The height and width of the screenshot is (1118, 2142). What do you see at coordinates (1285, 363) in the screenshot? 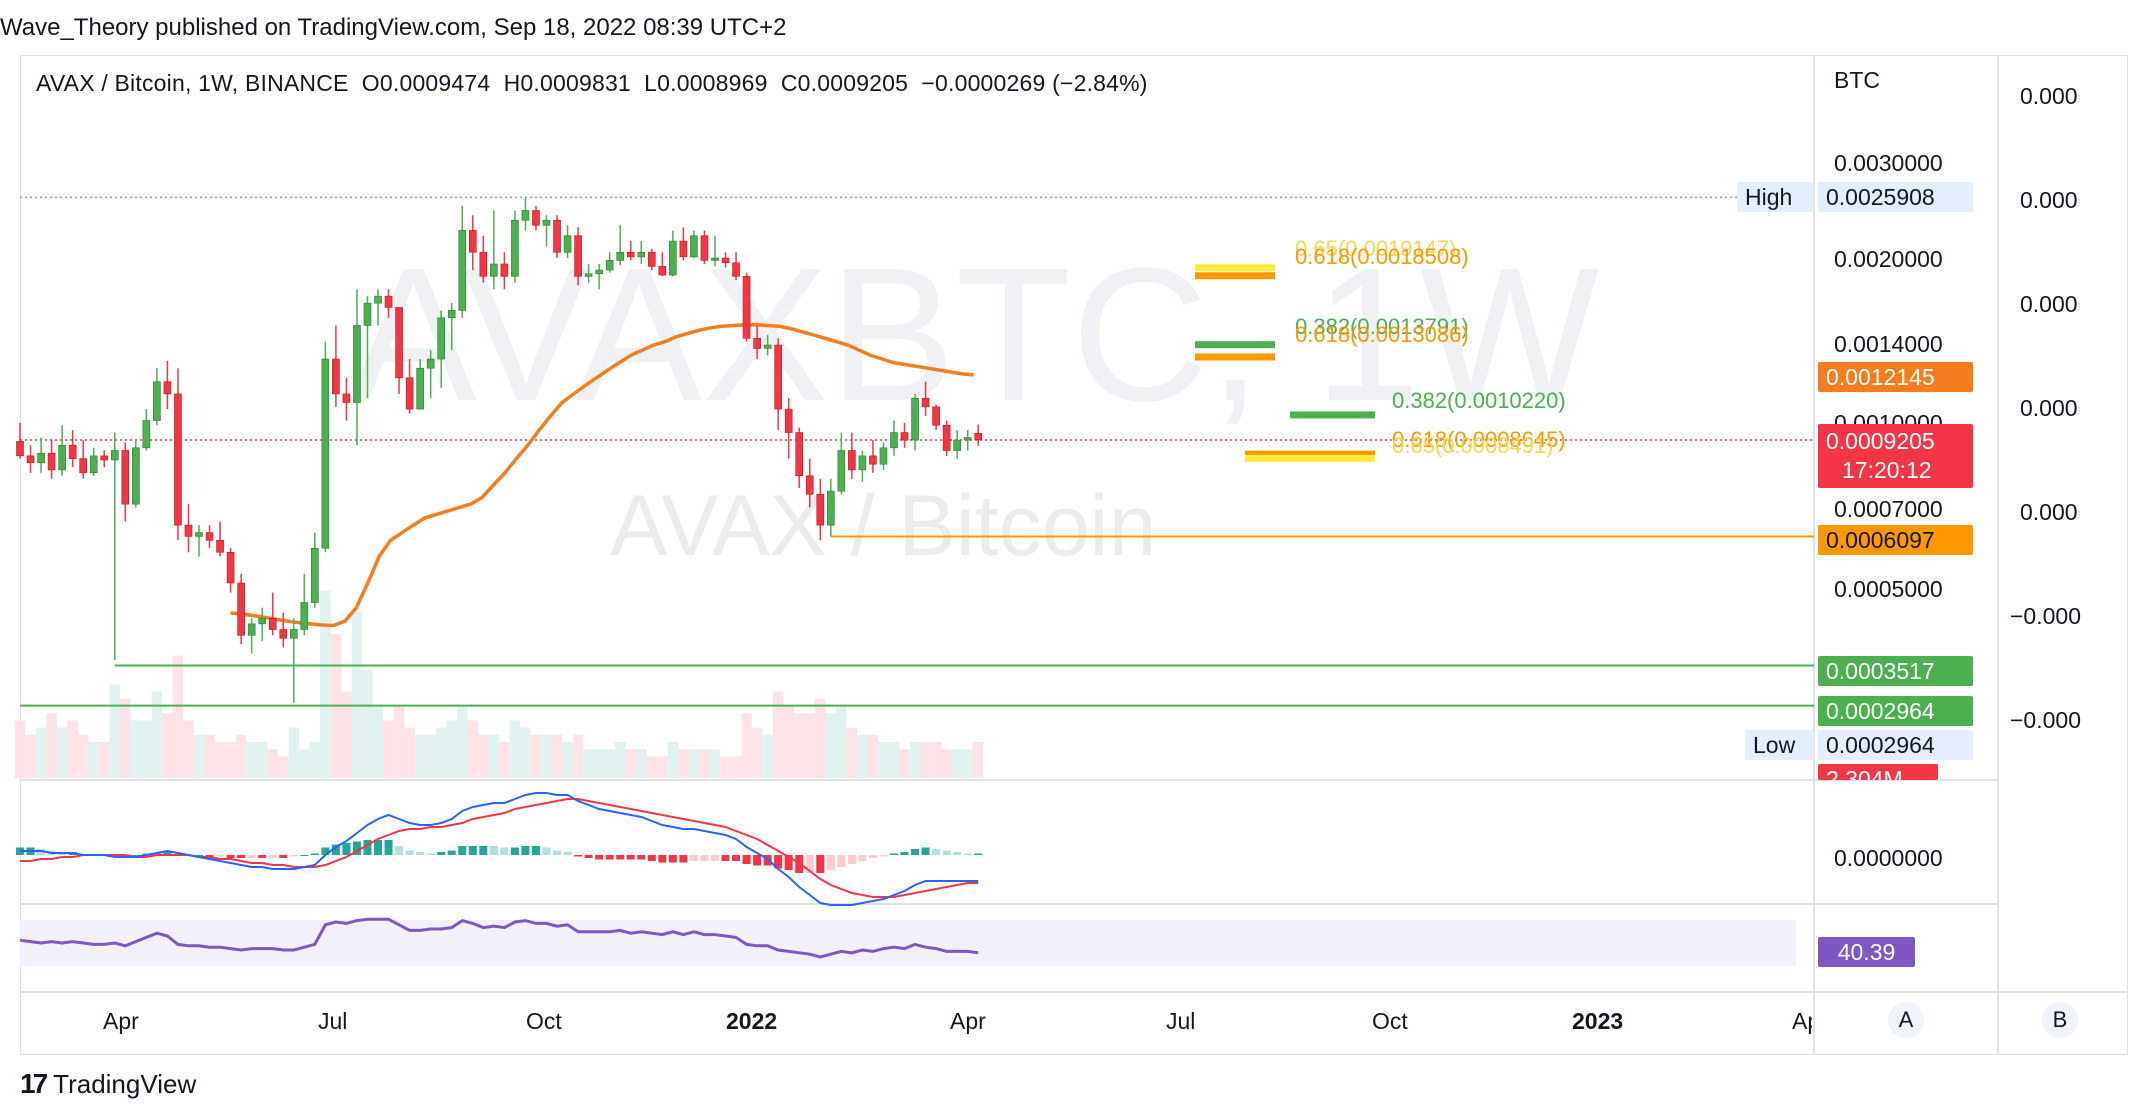
I see `fib-layer` at bounding box center [1285, 363].